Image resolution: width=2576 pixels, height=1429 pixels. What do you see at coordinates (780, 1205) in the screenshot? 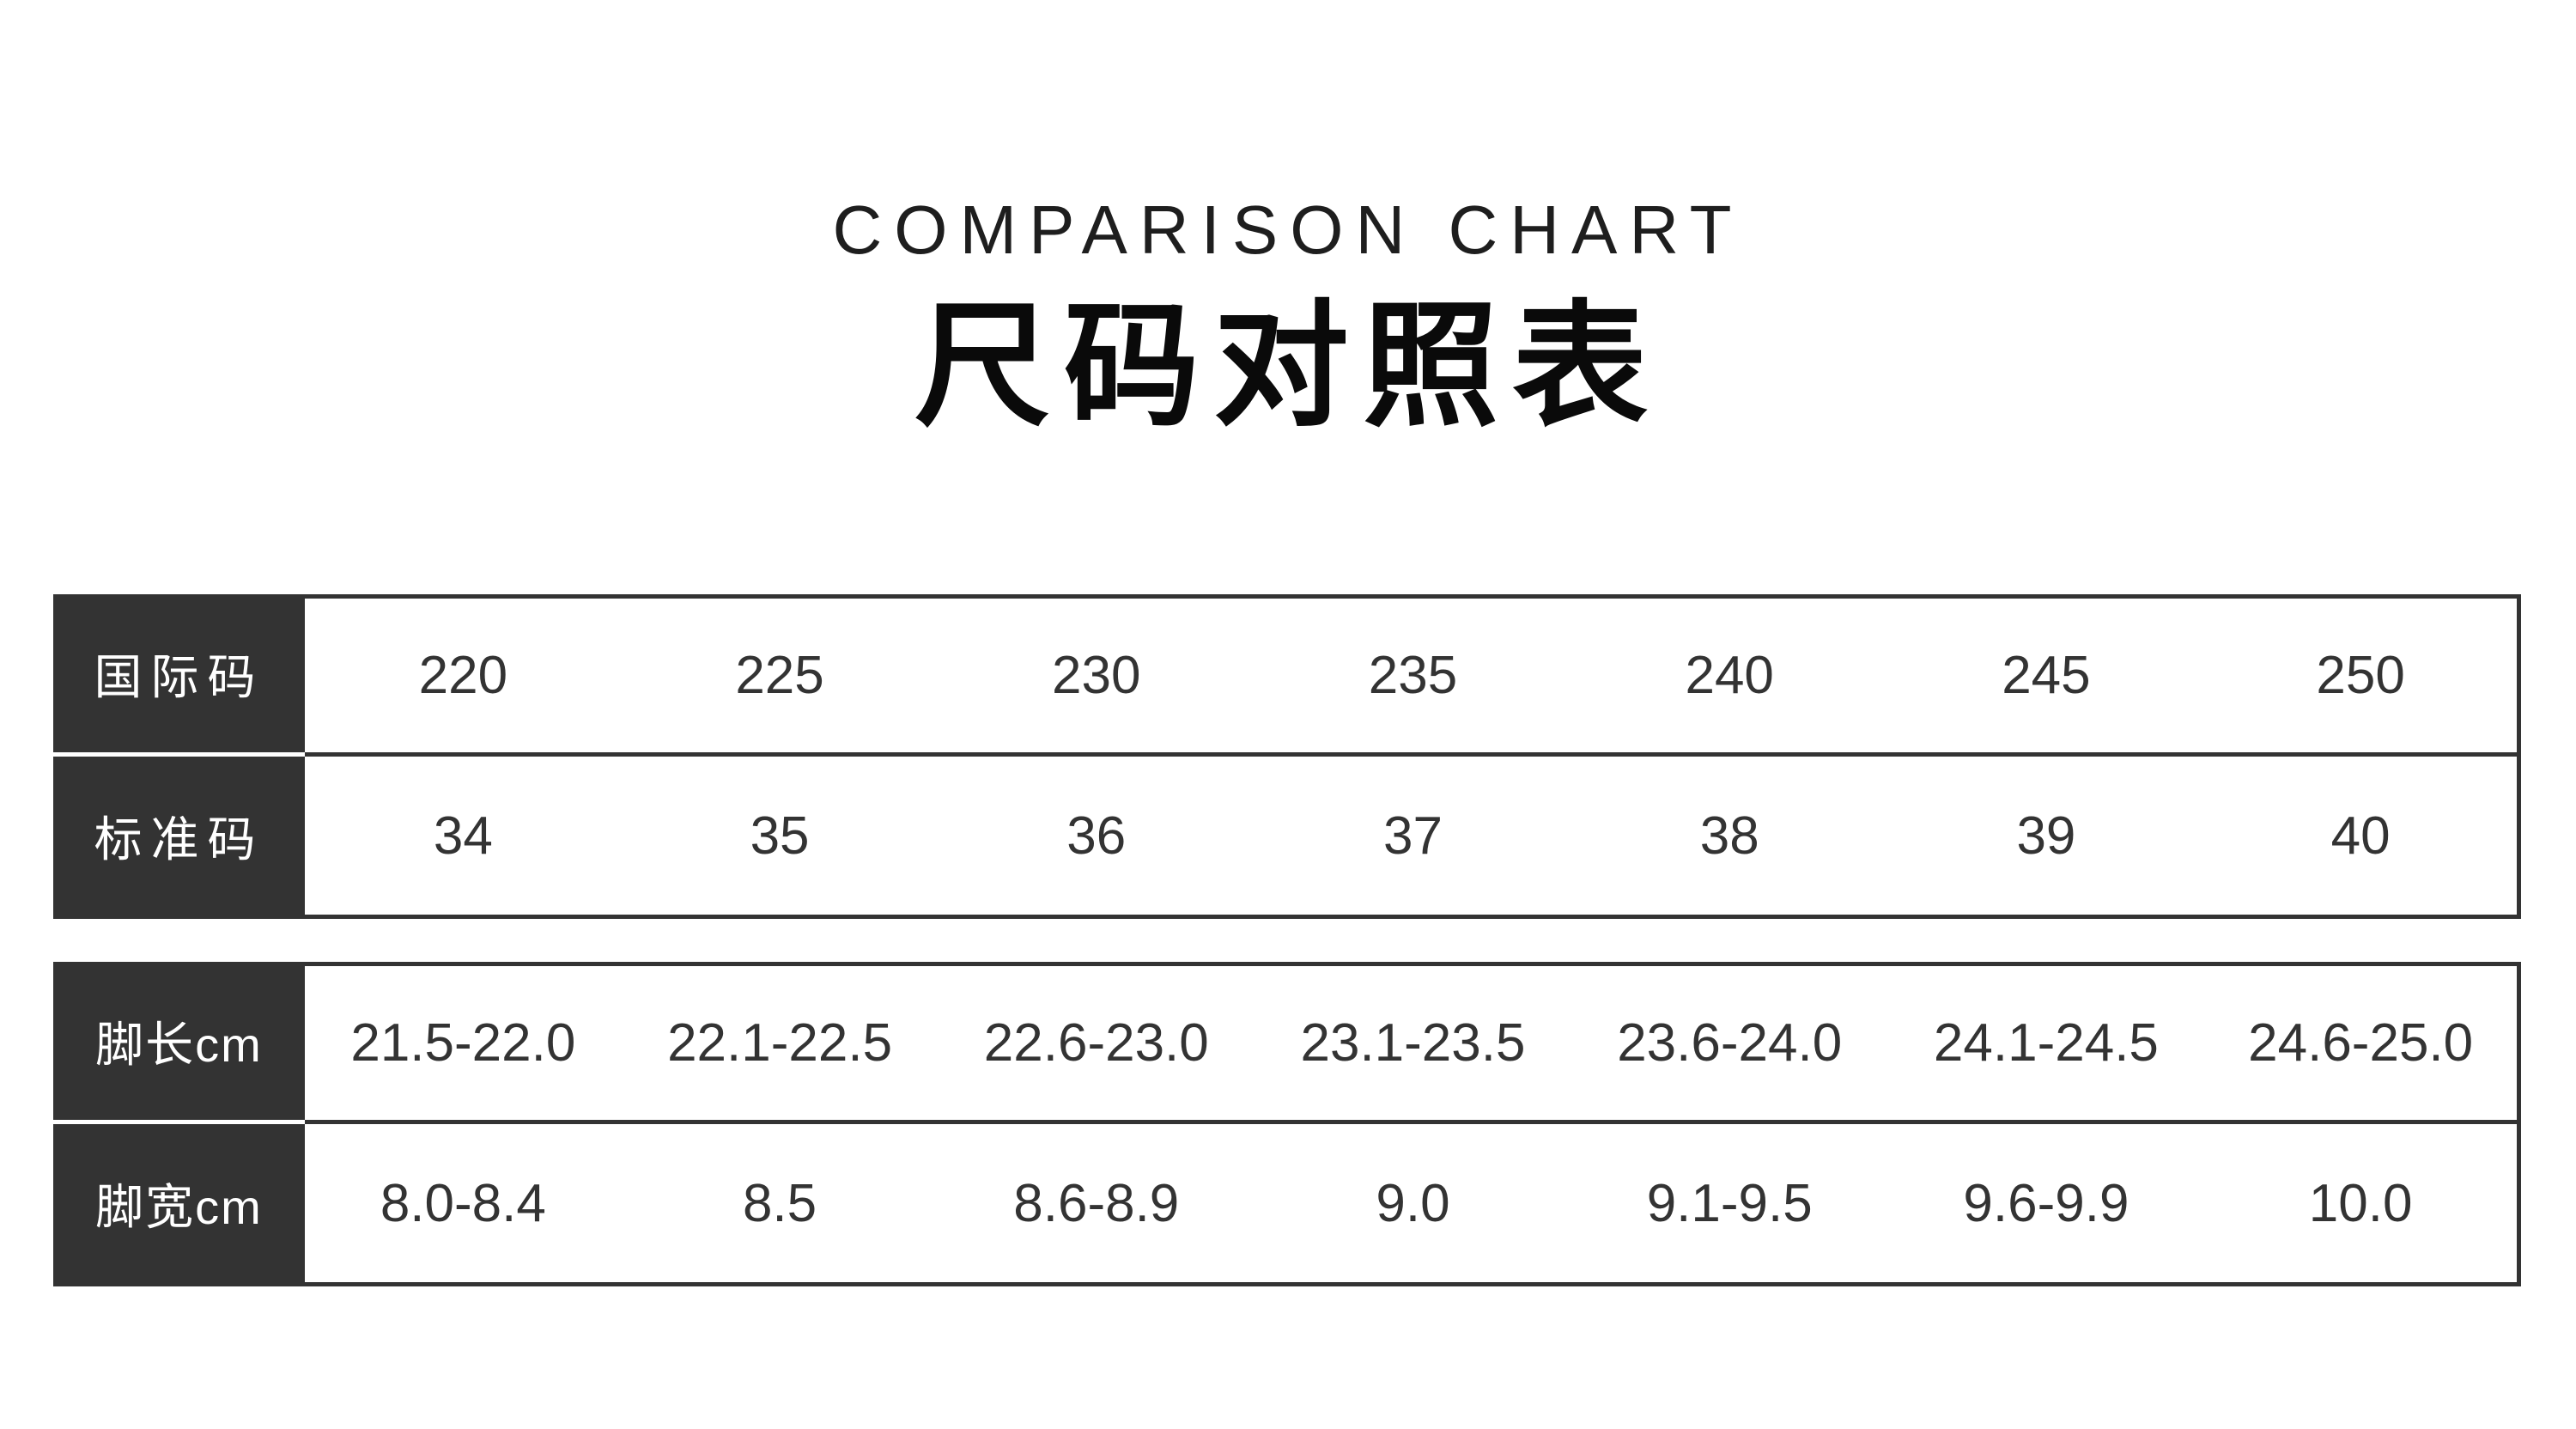
I see `table-cell: 8.5` at bounding box center [780, 1205].